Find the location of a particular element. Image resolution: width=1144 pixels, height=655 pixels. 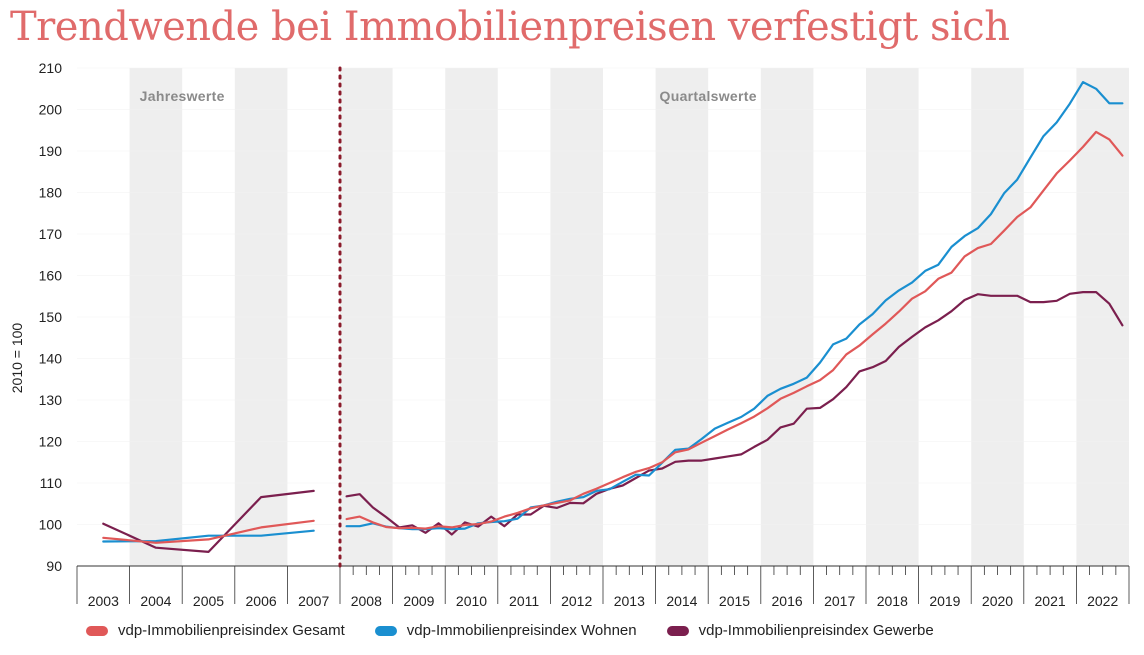

y-tick-label-130: 130 is located at coordinates (51, 400).